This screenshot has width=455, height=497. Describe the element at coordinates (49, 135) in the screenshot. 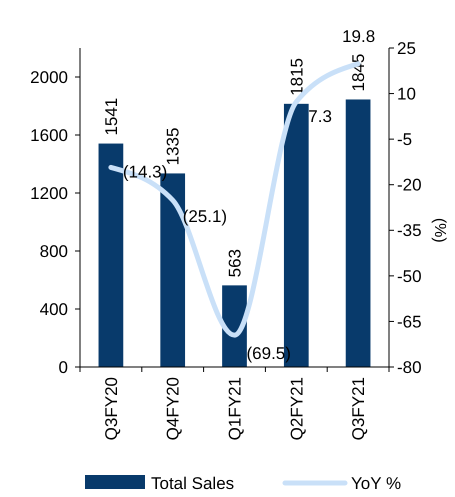

I see `y-tick-label: 1600` at that location.